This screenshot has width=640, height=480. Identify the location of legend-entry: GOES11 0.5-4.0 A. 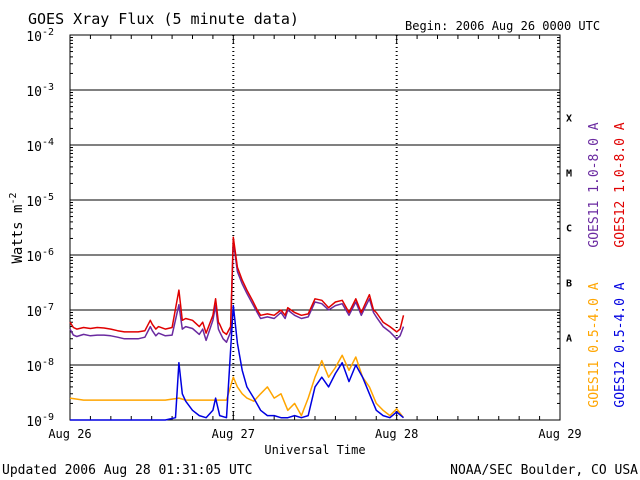
(594, 344).